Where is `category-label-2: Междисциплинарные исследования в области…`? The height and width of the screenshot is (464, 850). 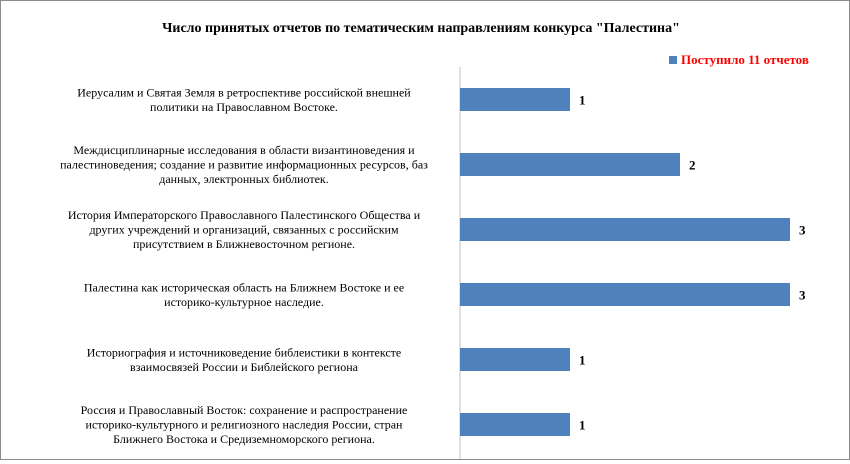 category-label-2: Междисциплинарные исследования в области… is located at coordinates (244, 164).